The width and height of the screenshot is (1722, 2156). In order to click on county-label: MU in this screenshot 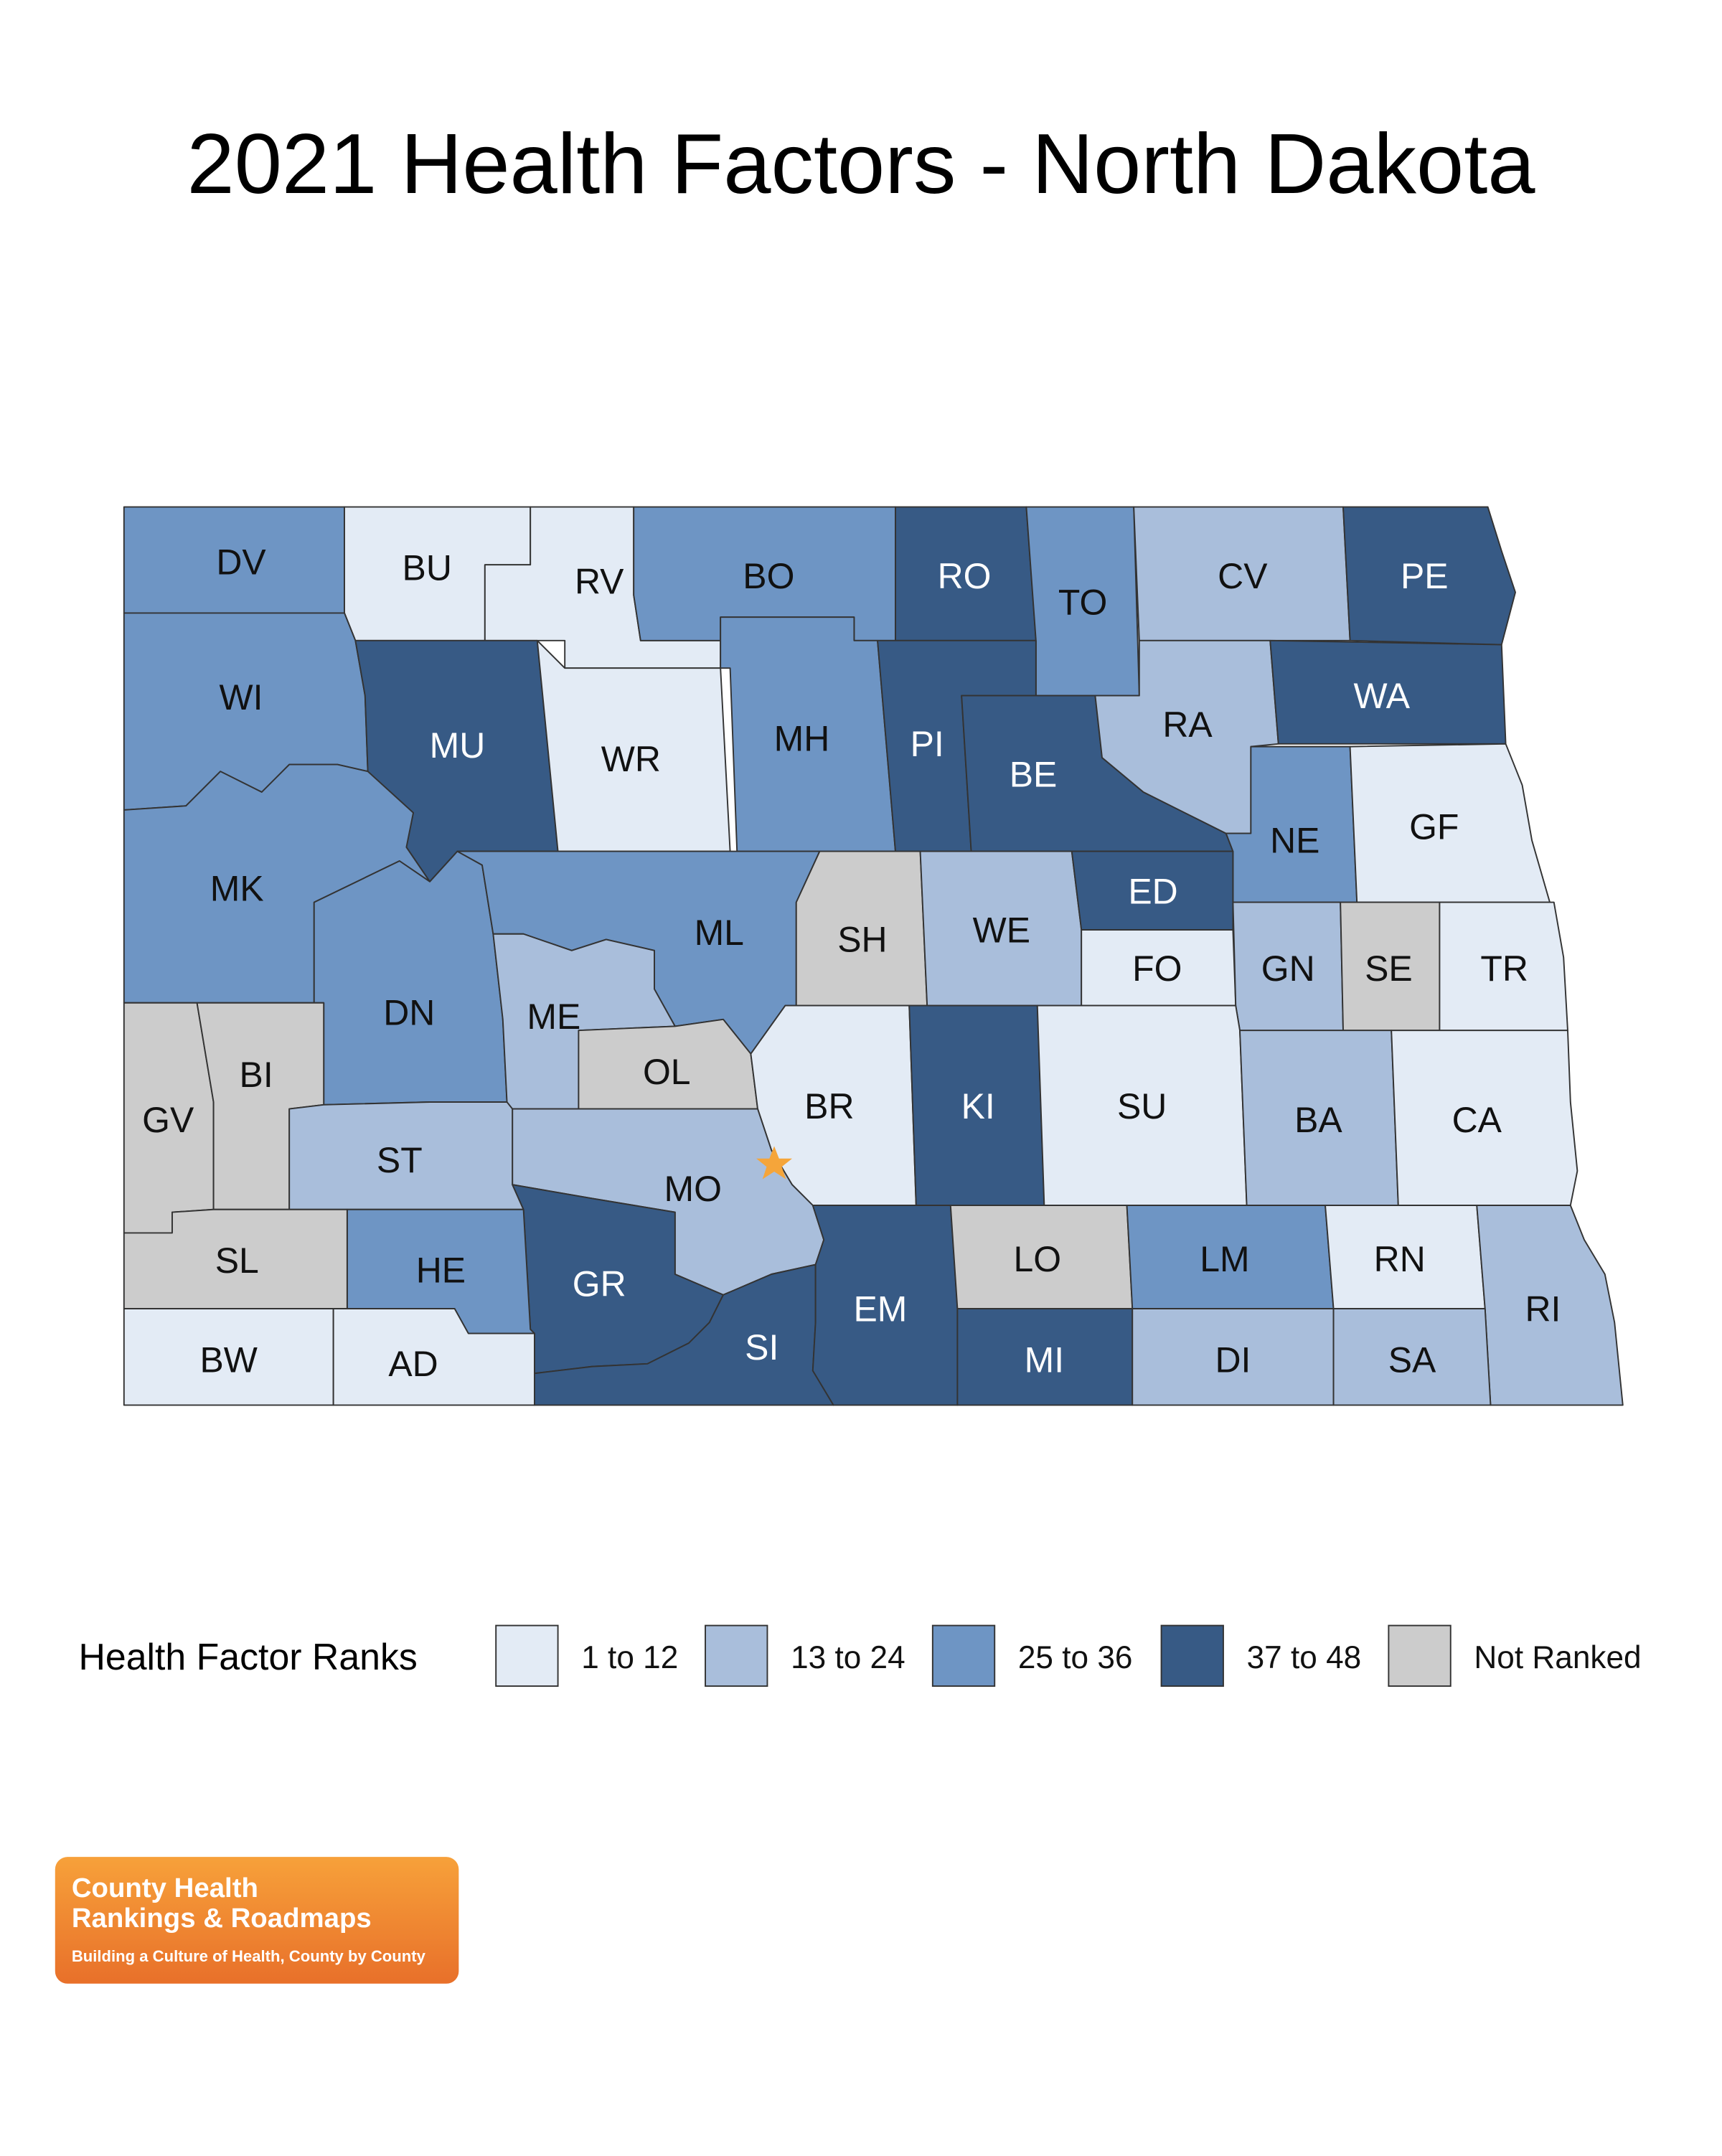, I will do `click(458, 746)`.